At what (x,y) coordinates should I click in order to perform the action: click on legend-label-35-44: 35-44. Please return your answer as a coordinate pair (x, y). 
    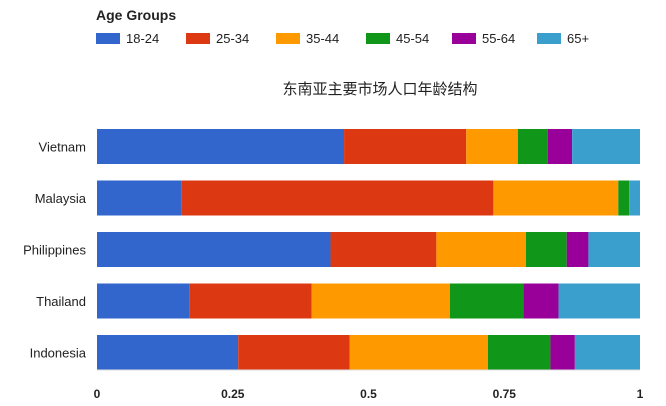
    Looking at the image, I should click on (322, 38).